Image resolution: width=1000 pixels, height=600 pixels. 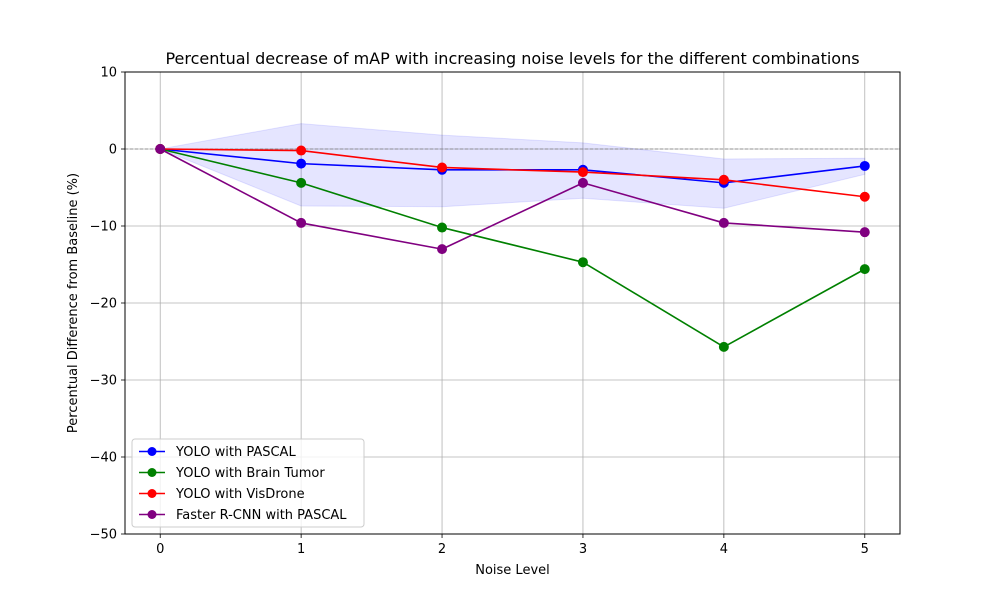 What do you see at coordinates (103, 535) in the screenshot?
I see `y-tick-label: −50` at bounding box center [103, 535].